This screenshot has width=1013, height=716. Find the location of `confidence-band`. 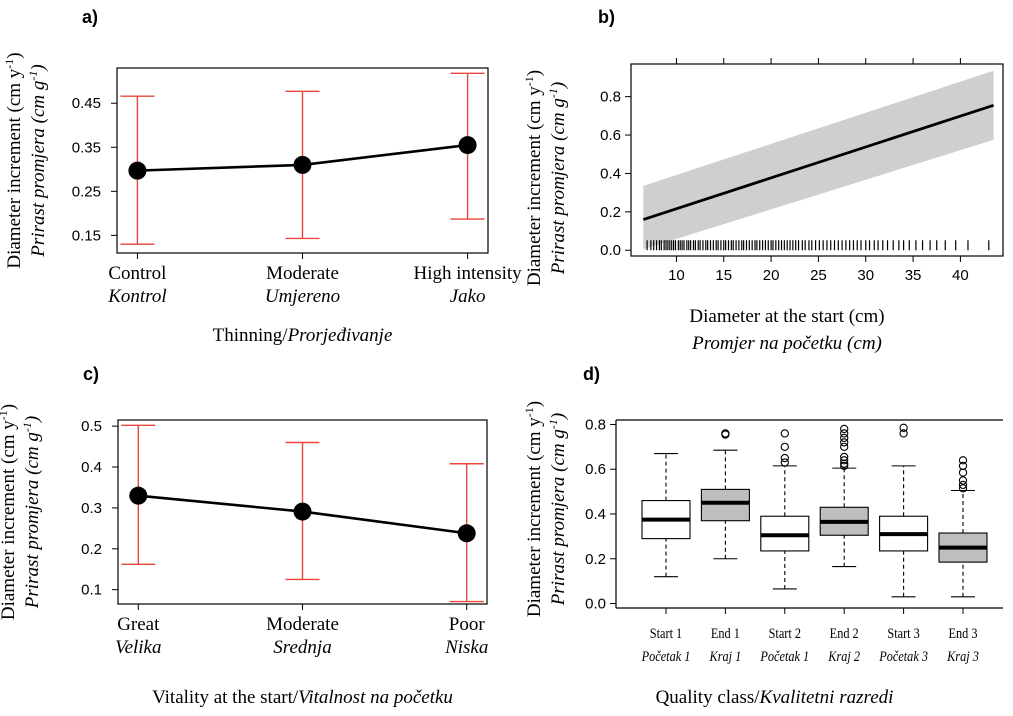

confidence-band is located at coordinates (818, 160).